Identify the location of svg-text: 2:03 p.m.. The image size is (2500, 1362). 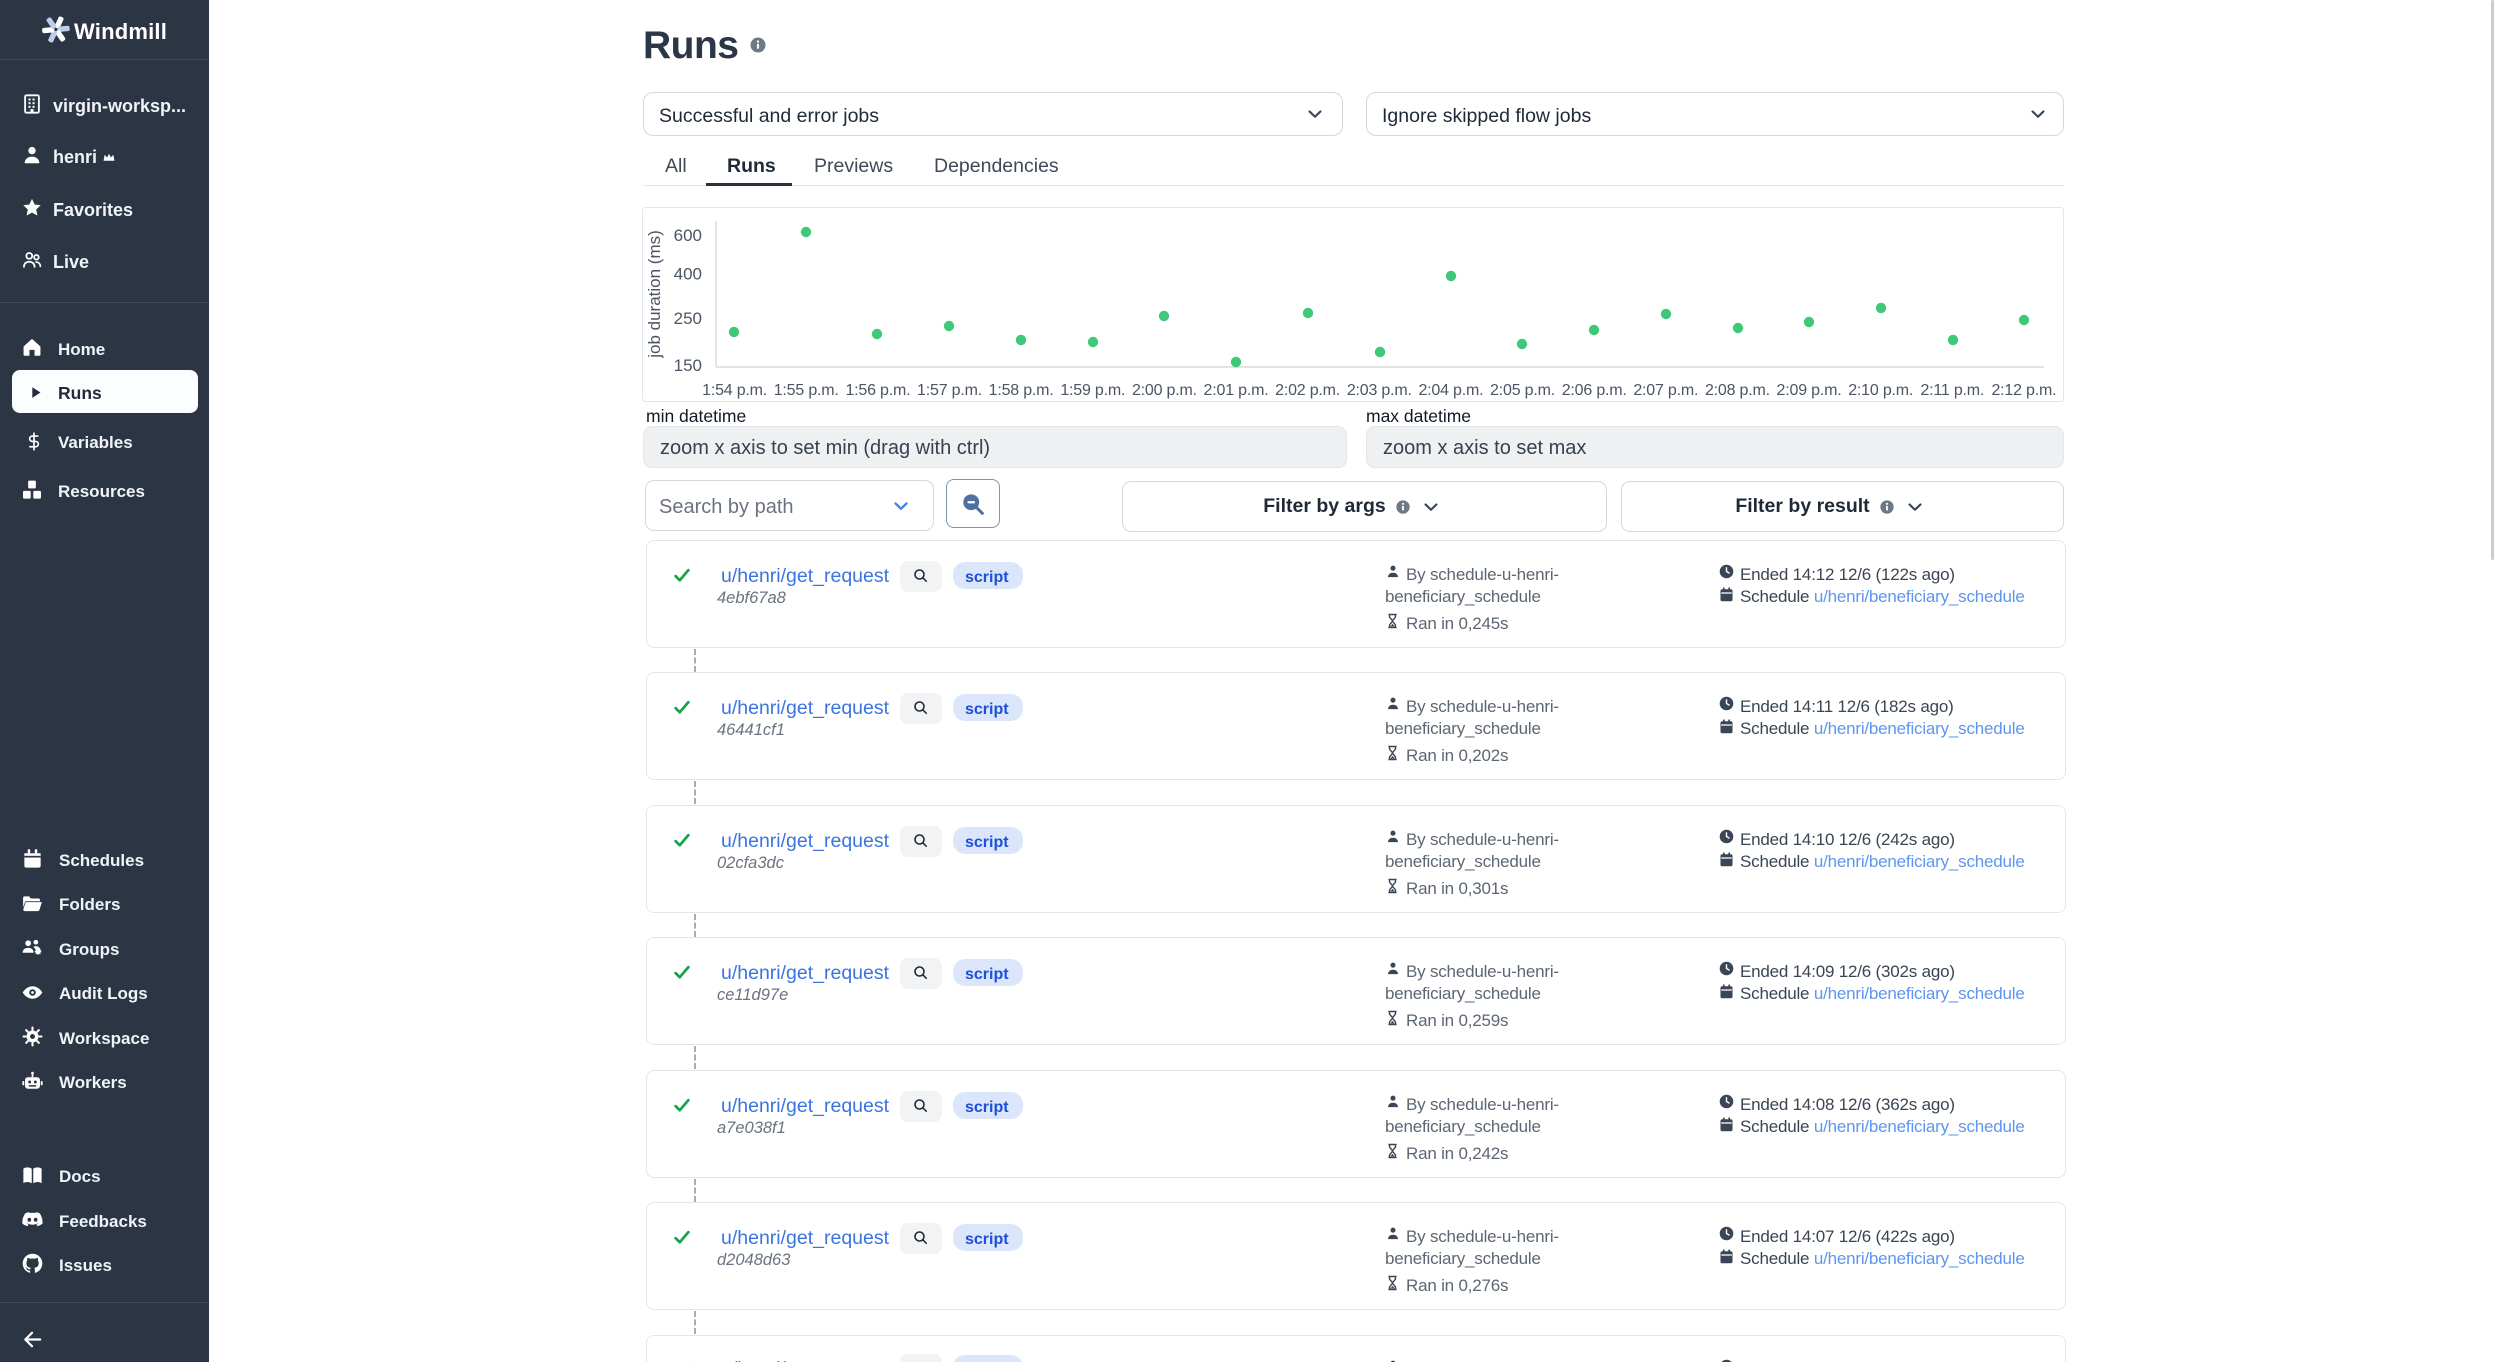
(1379, 390).